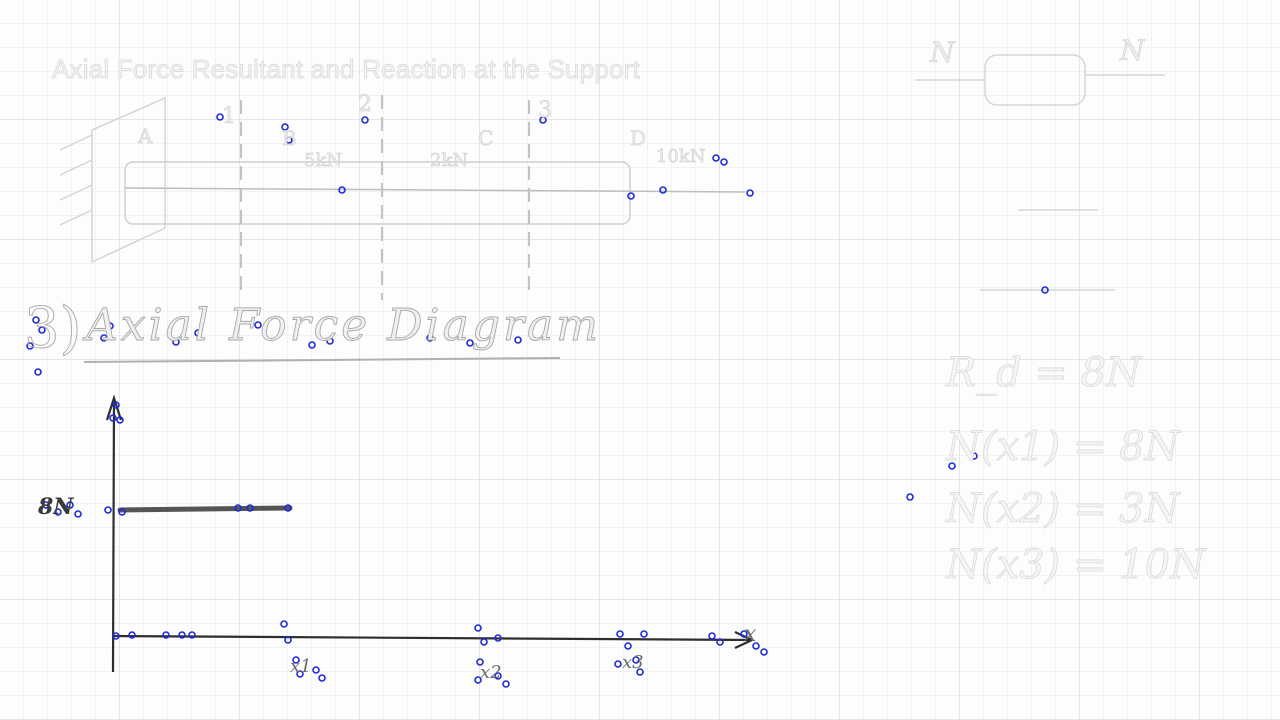 This screenshot has width=1280, height=720. I want to click on beam, so click(435, 193).